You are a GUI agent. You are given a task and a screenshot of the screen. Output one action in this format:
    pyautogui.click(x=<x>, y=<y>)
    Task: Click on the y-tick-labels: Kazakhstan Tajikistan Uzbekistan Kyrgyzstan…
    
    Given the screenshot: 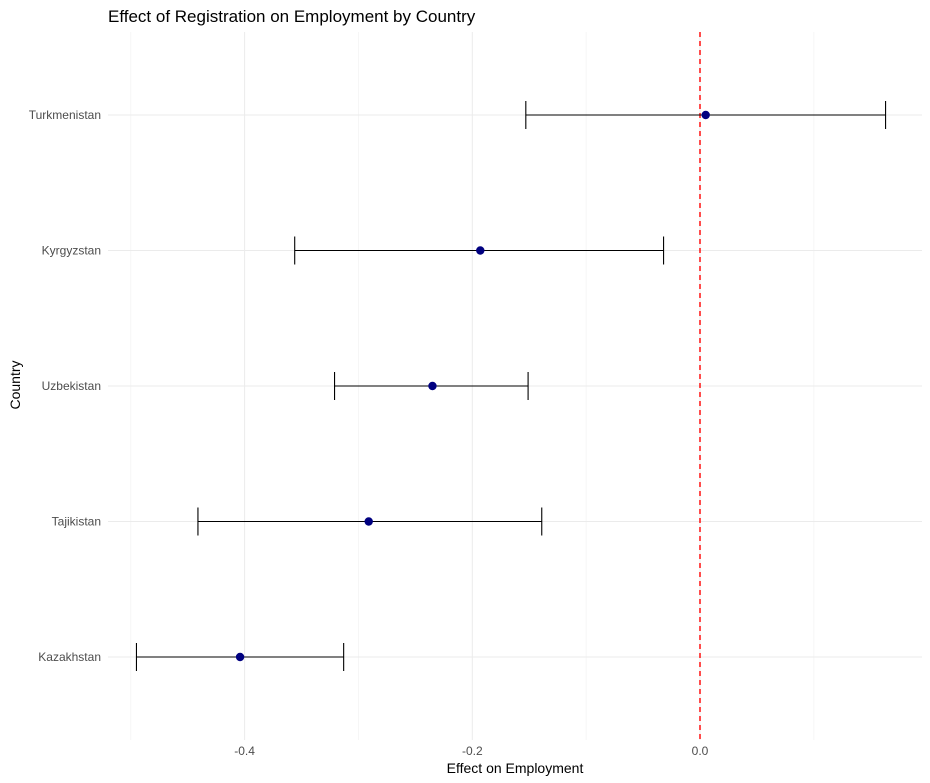 What is the action you would take?
    pyautogui.click(x=65, y=386)
    